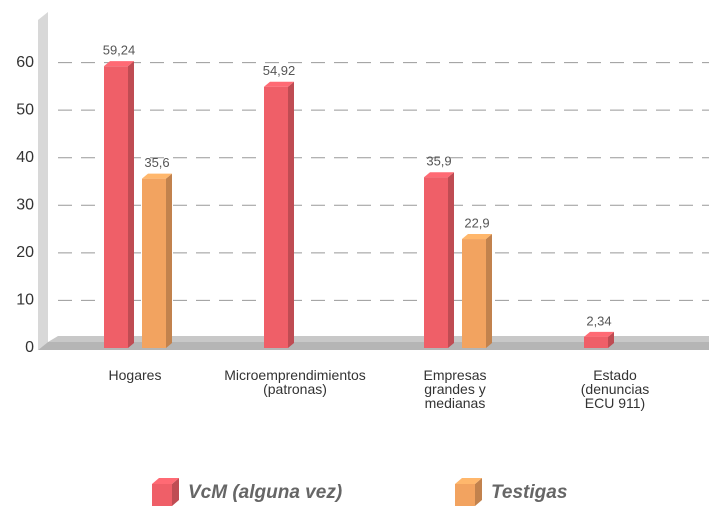 The width and height of the screenshot is (709, 508). I want to click on x-tick-label: Hogares, so click(135, 375).